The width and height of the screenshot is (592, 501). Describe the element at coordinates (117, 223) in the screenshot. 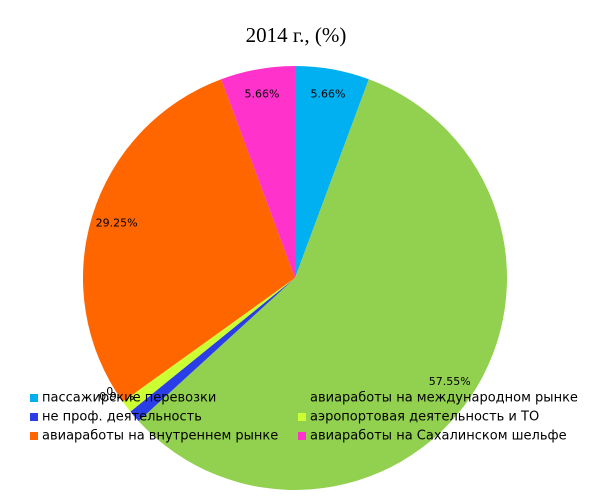

I see `value-label: 29.25%` at that location.